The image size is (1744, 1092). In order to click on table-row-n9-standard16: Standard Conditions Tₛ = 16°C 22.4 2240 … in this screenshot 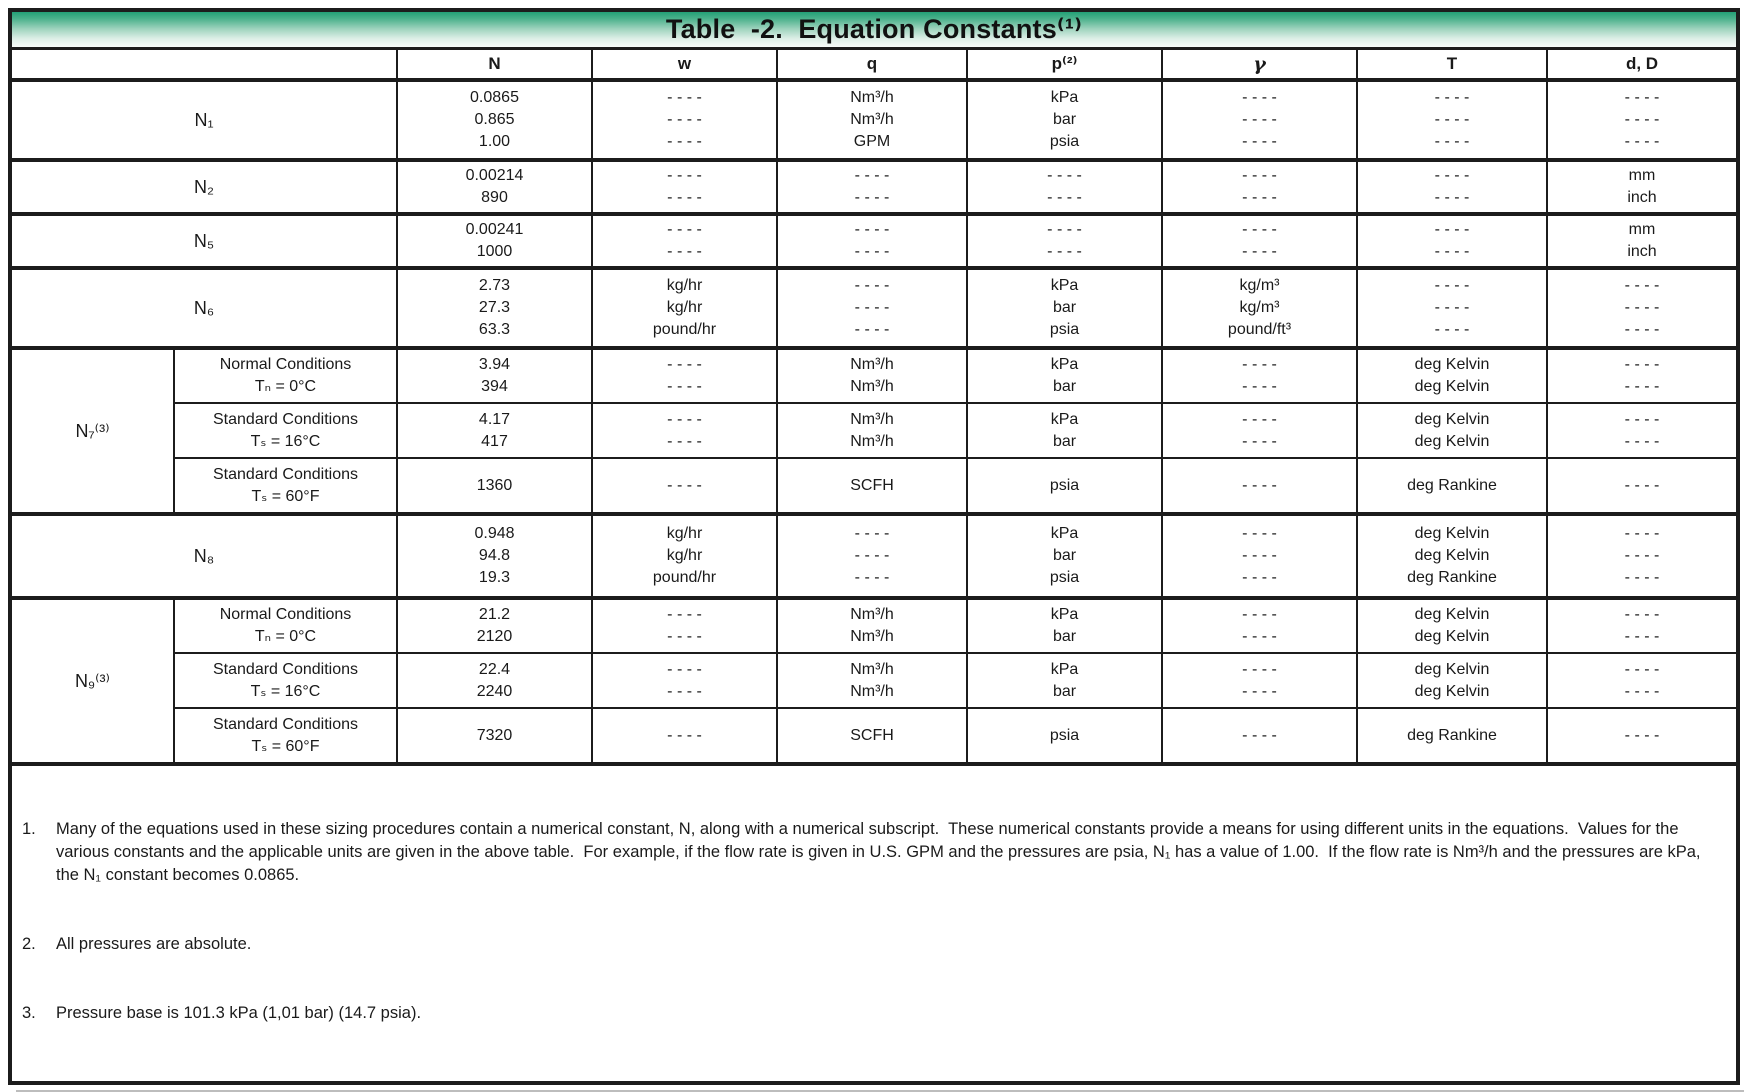, I will do `click(874, 680)`.